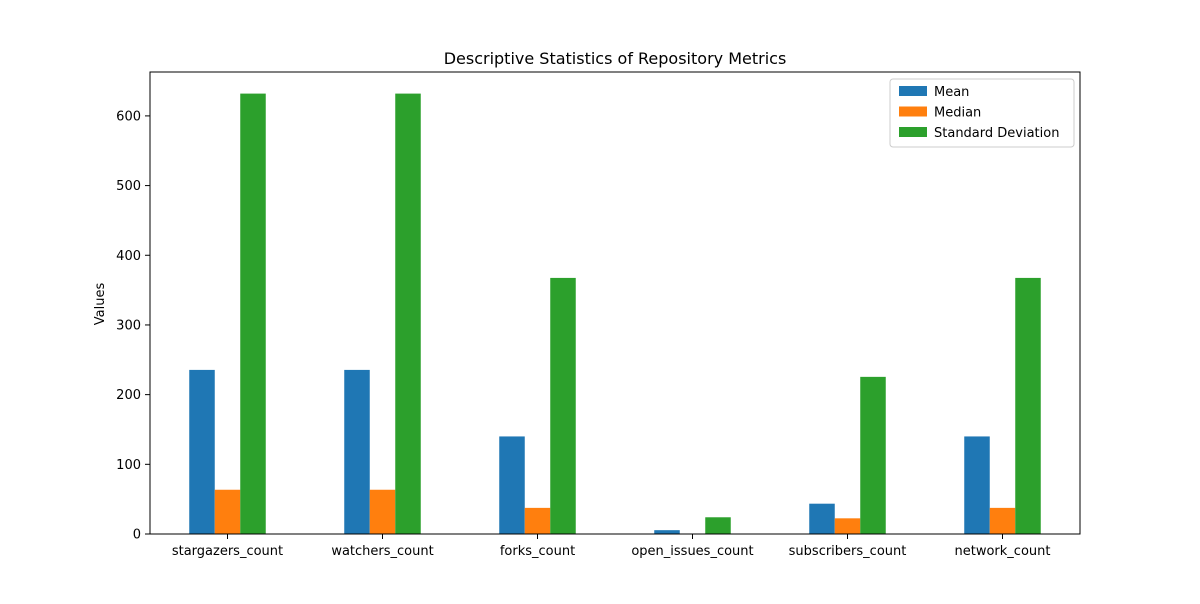  I want to click on x-tick-label: stargazers_count, so click(227, 551).